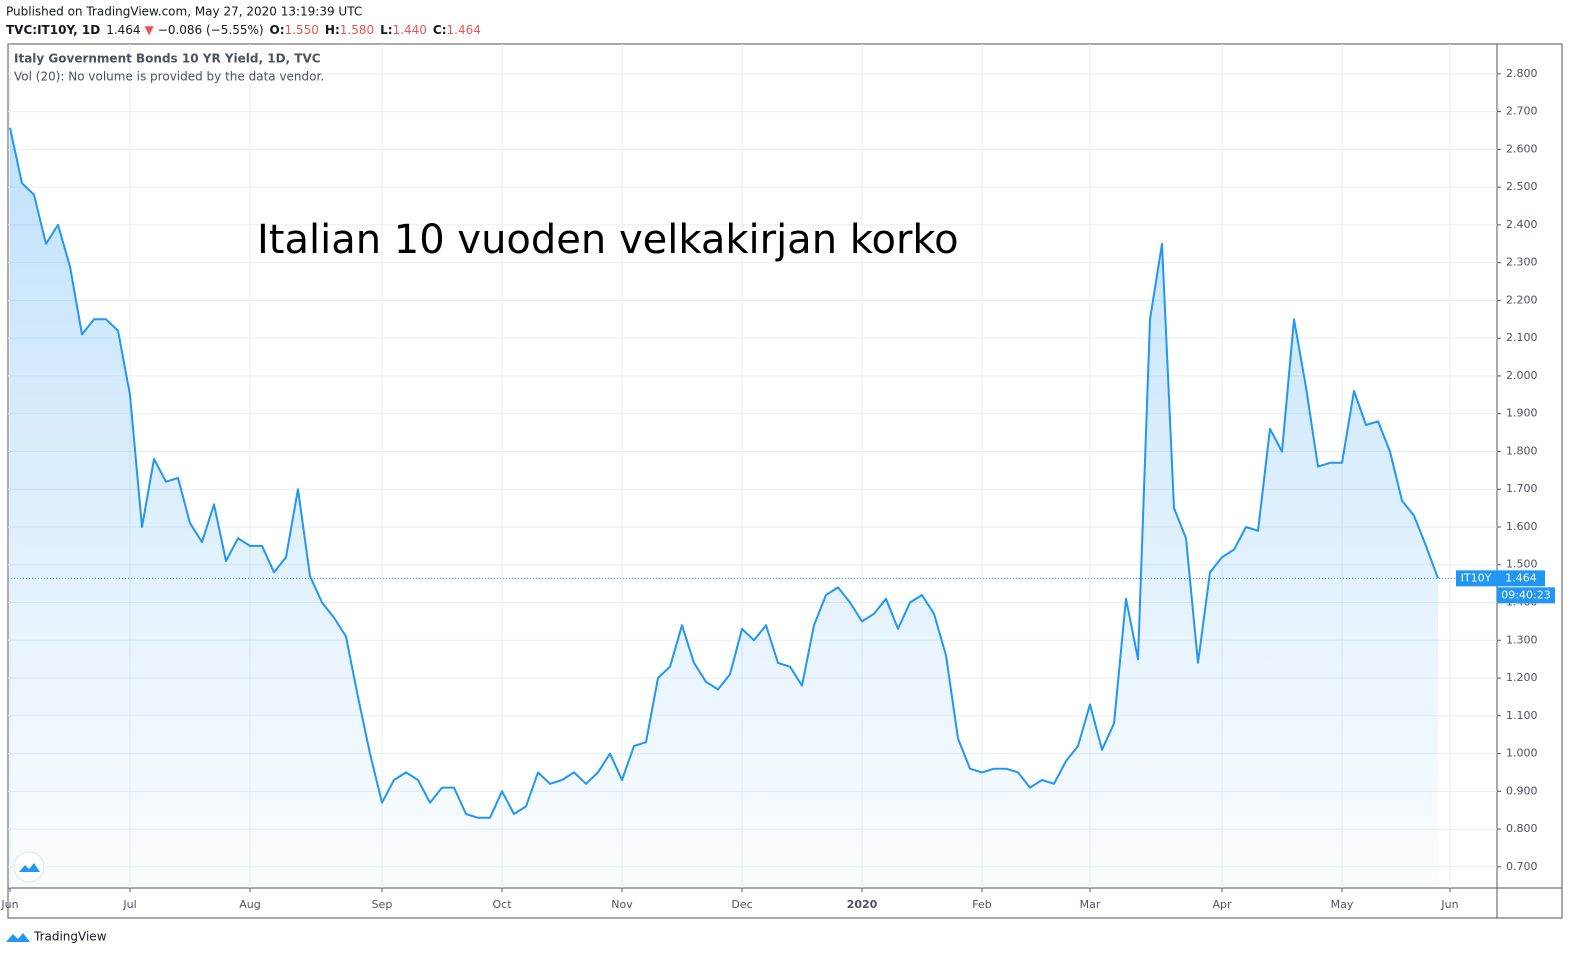 Image resolution: width=1594 pixels, height=970 pixels. Describe the element at coordinates (70, 937) in the screenshot. I see `footer-brand: TradingView` at that location.